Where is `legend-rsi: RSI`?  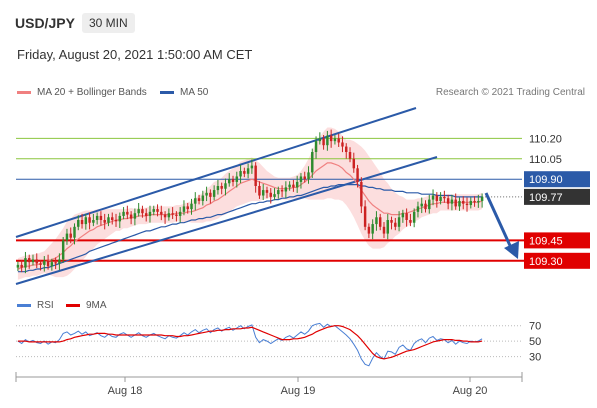
legend-rsi: RSI is located at coordinates (35, 305).